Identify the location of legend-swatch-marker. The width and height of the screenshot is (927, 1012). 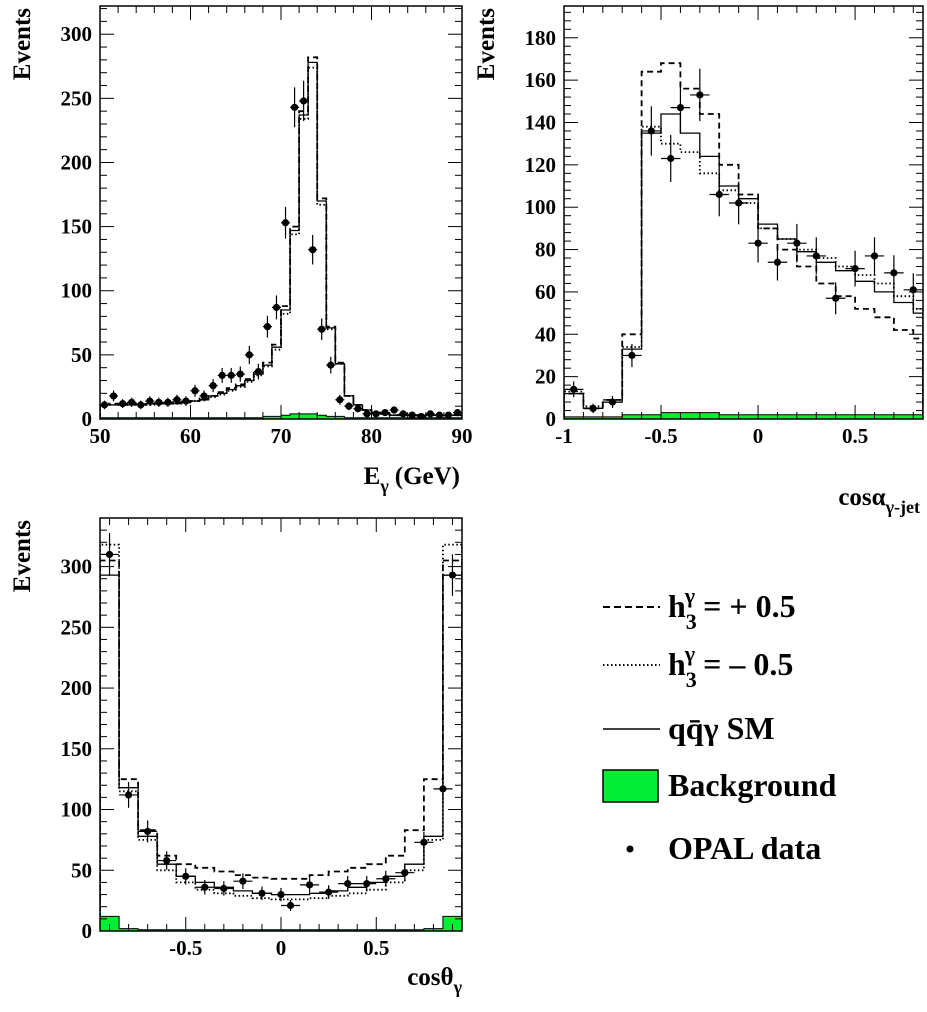
(630, 849).